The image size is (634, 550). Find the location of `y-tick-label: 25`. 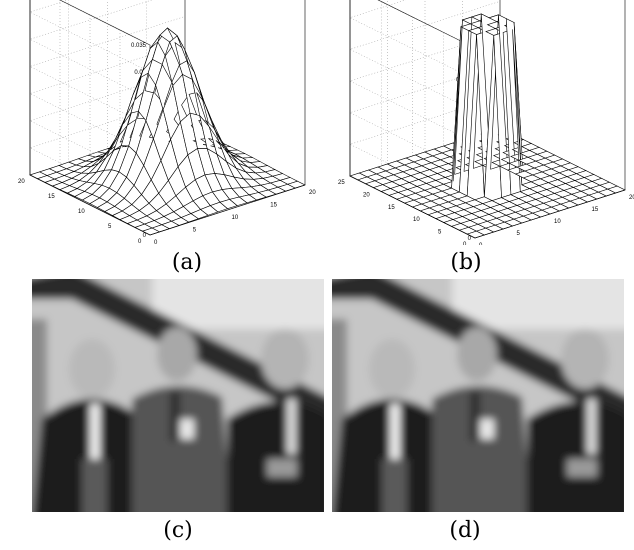

y-tick-label: 25 is located at coordinates (341, 183).